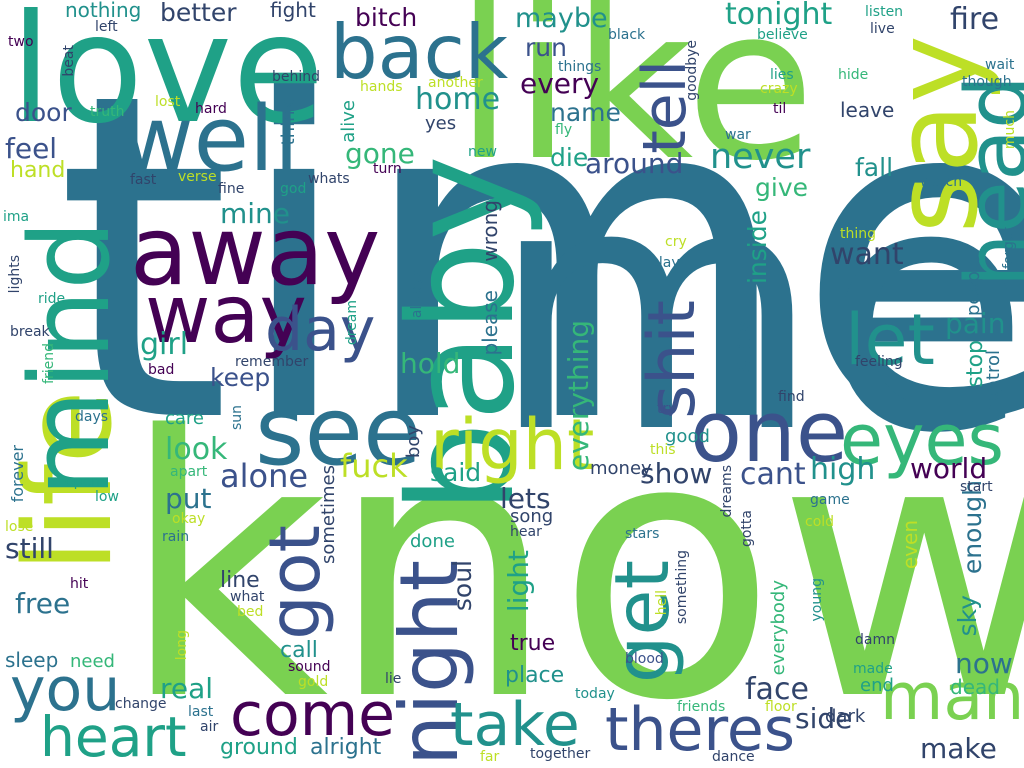  What do you see at coordinates (43, 603) in the screenshot?
I see `word-free: free` at bounding box center [43, 603].